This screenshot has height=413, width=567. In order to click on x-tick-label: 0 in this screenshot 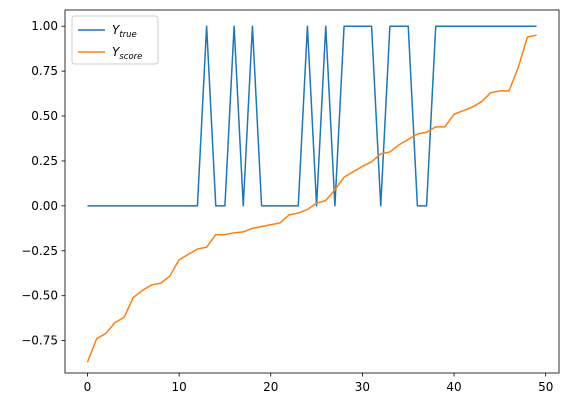, I will do `click(88, 387)`.